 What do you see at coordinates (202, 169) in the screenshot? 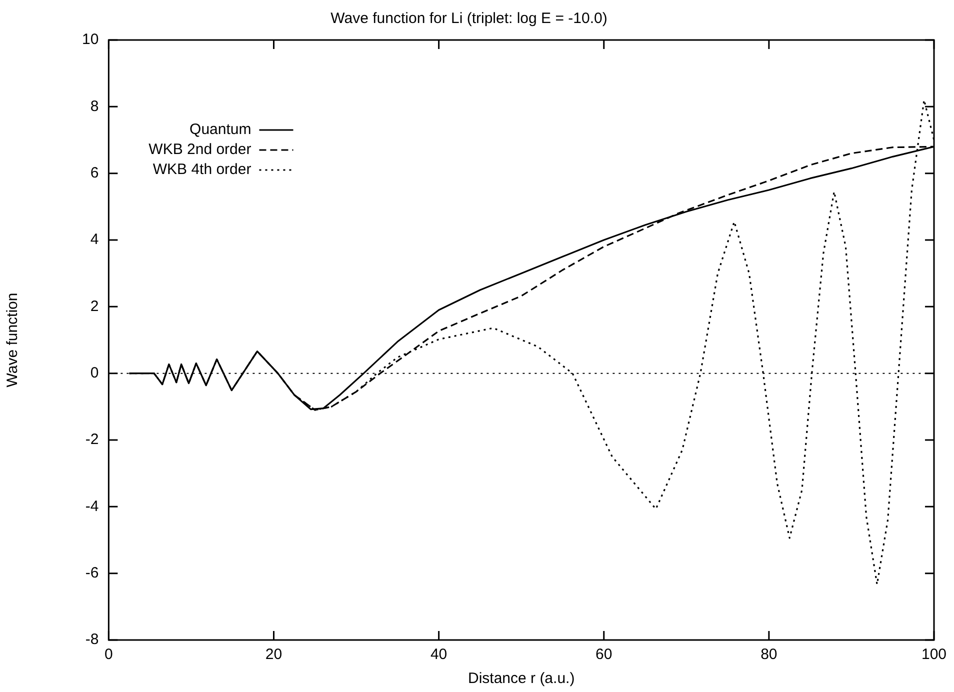
I see `legend-label: WKB 4th order` at bounding box center [202, 169].